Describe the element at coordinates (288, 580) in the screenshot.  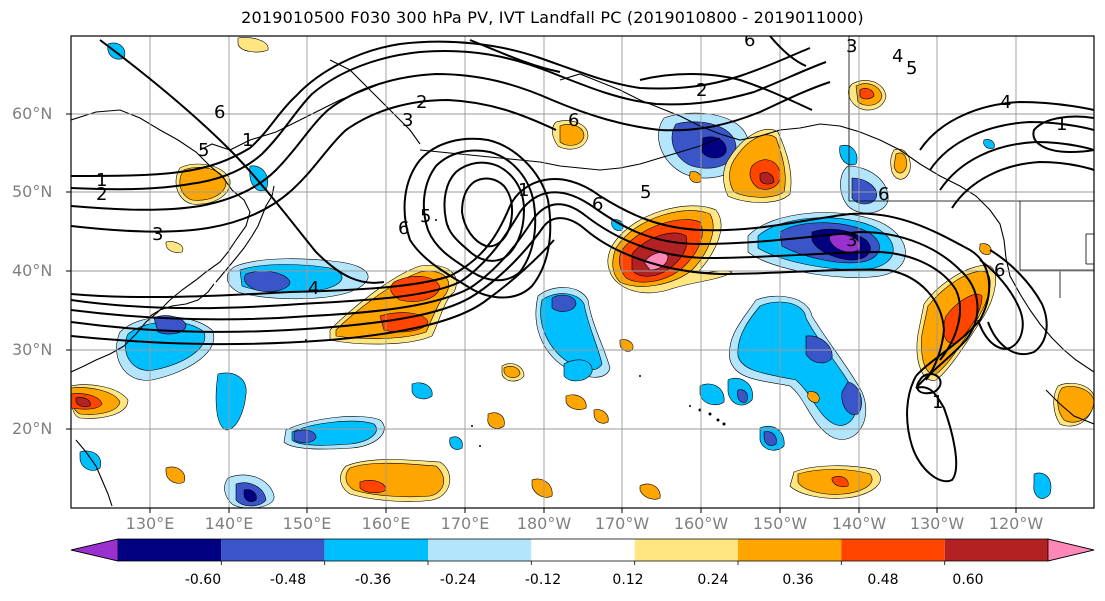
I see `colorbar-tick-label: -0.48` at that location.